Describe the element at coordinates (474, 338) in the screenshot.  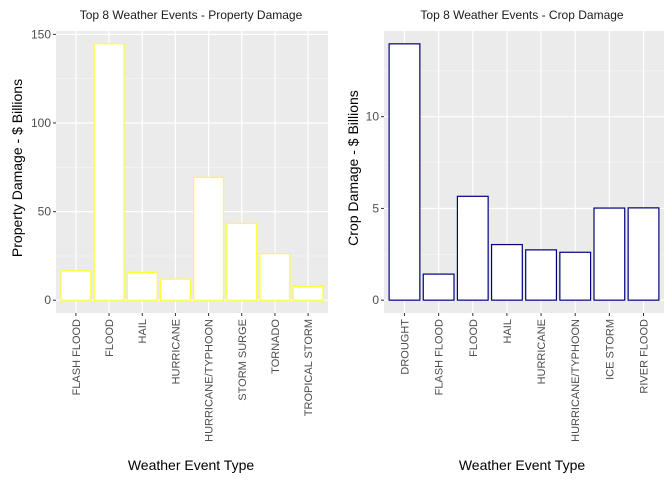
I see `crop-damage-x-tick-label: FLOOD` at that location.